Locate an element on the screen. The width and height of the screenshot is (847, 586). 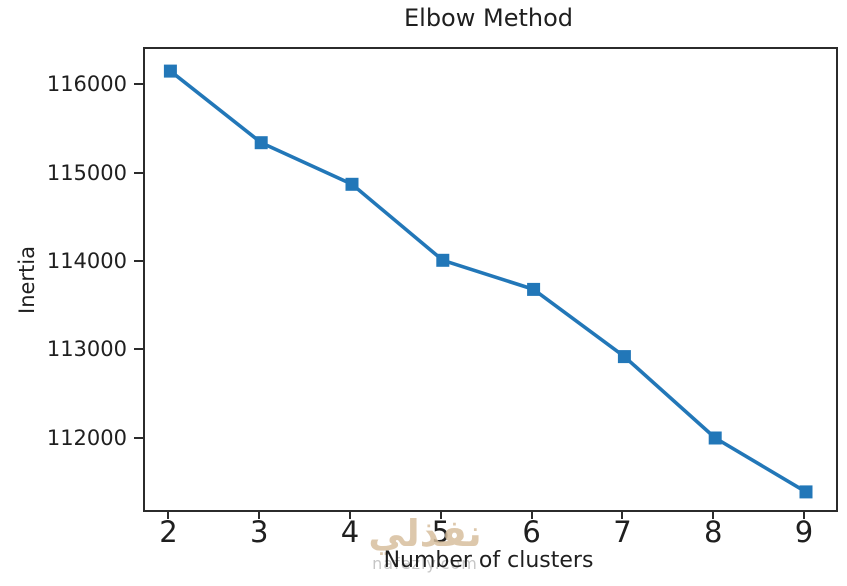
x-tick-label: 7 is located at coordinates (622, 532).